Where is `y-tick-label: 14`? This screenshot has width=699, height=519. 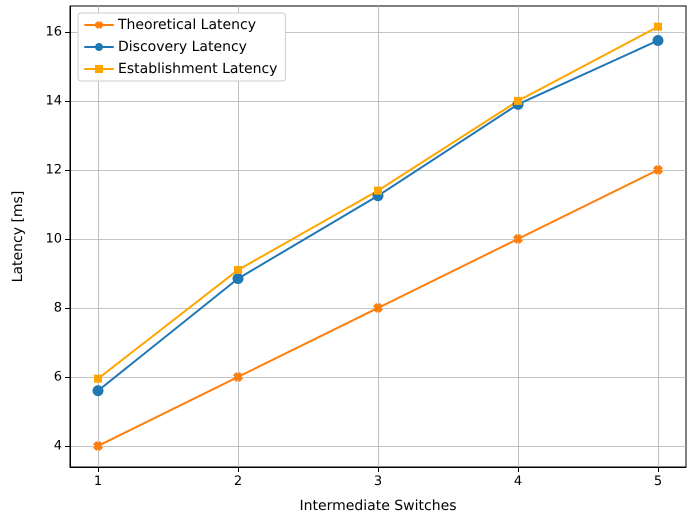 y-tick-label: 14 is located at coordinates (53, 100).